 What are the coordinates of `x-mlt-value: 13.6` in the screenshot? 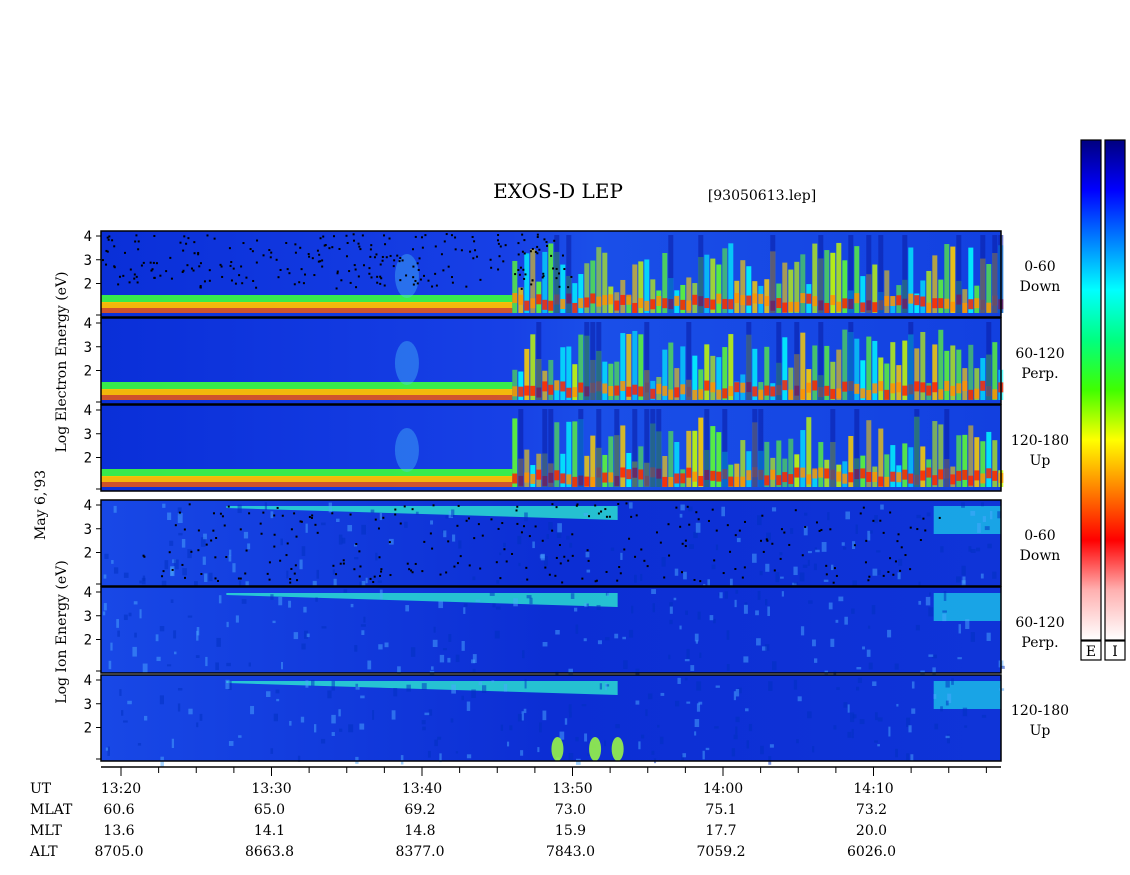 It's located at (118, 831).